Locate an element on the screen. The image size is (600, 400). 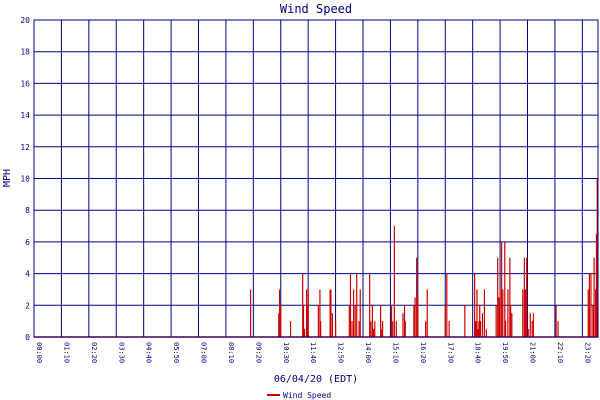
x-tick-label: 02:20 is located at coordinates (94, 352).